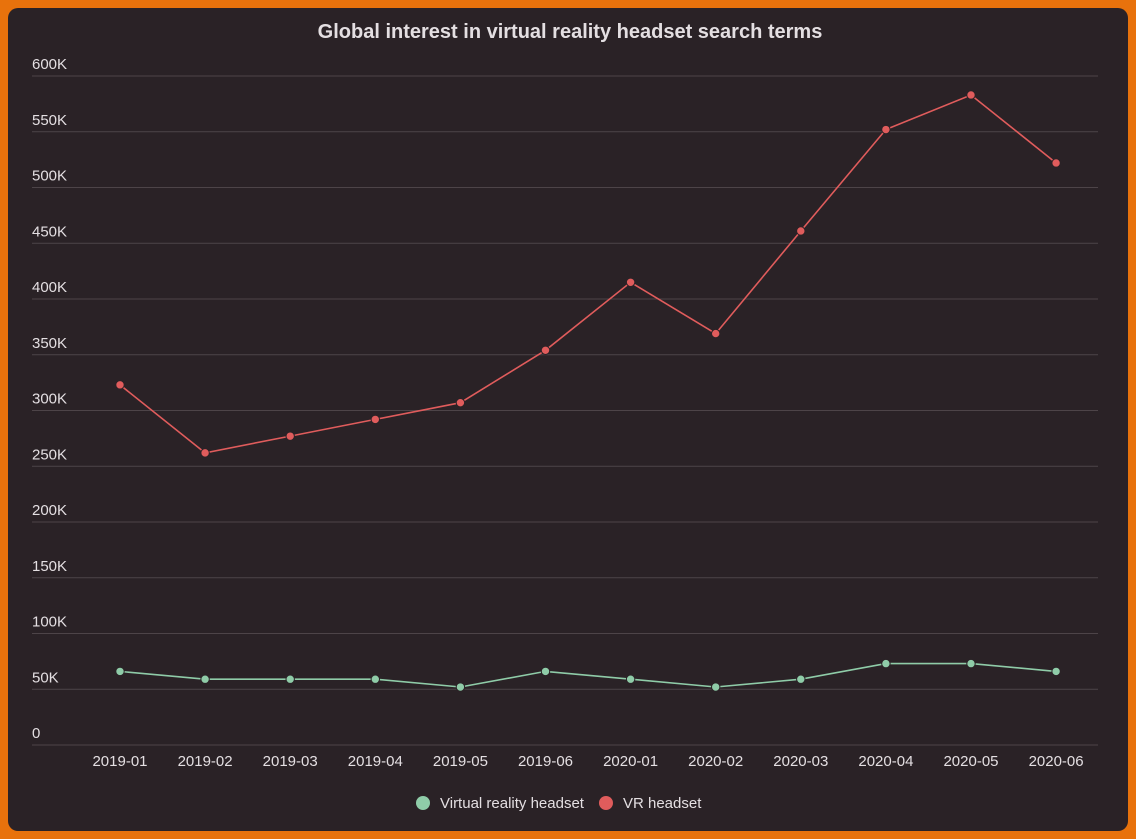 This screenshot has height=839, width=1136. I want to click on y-tick-label: 400K, so click(49, 287).